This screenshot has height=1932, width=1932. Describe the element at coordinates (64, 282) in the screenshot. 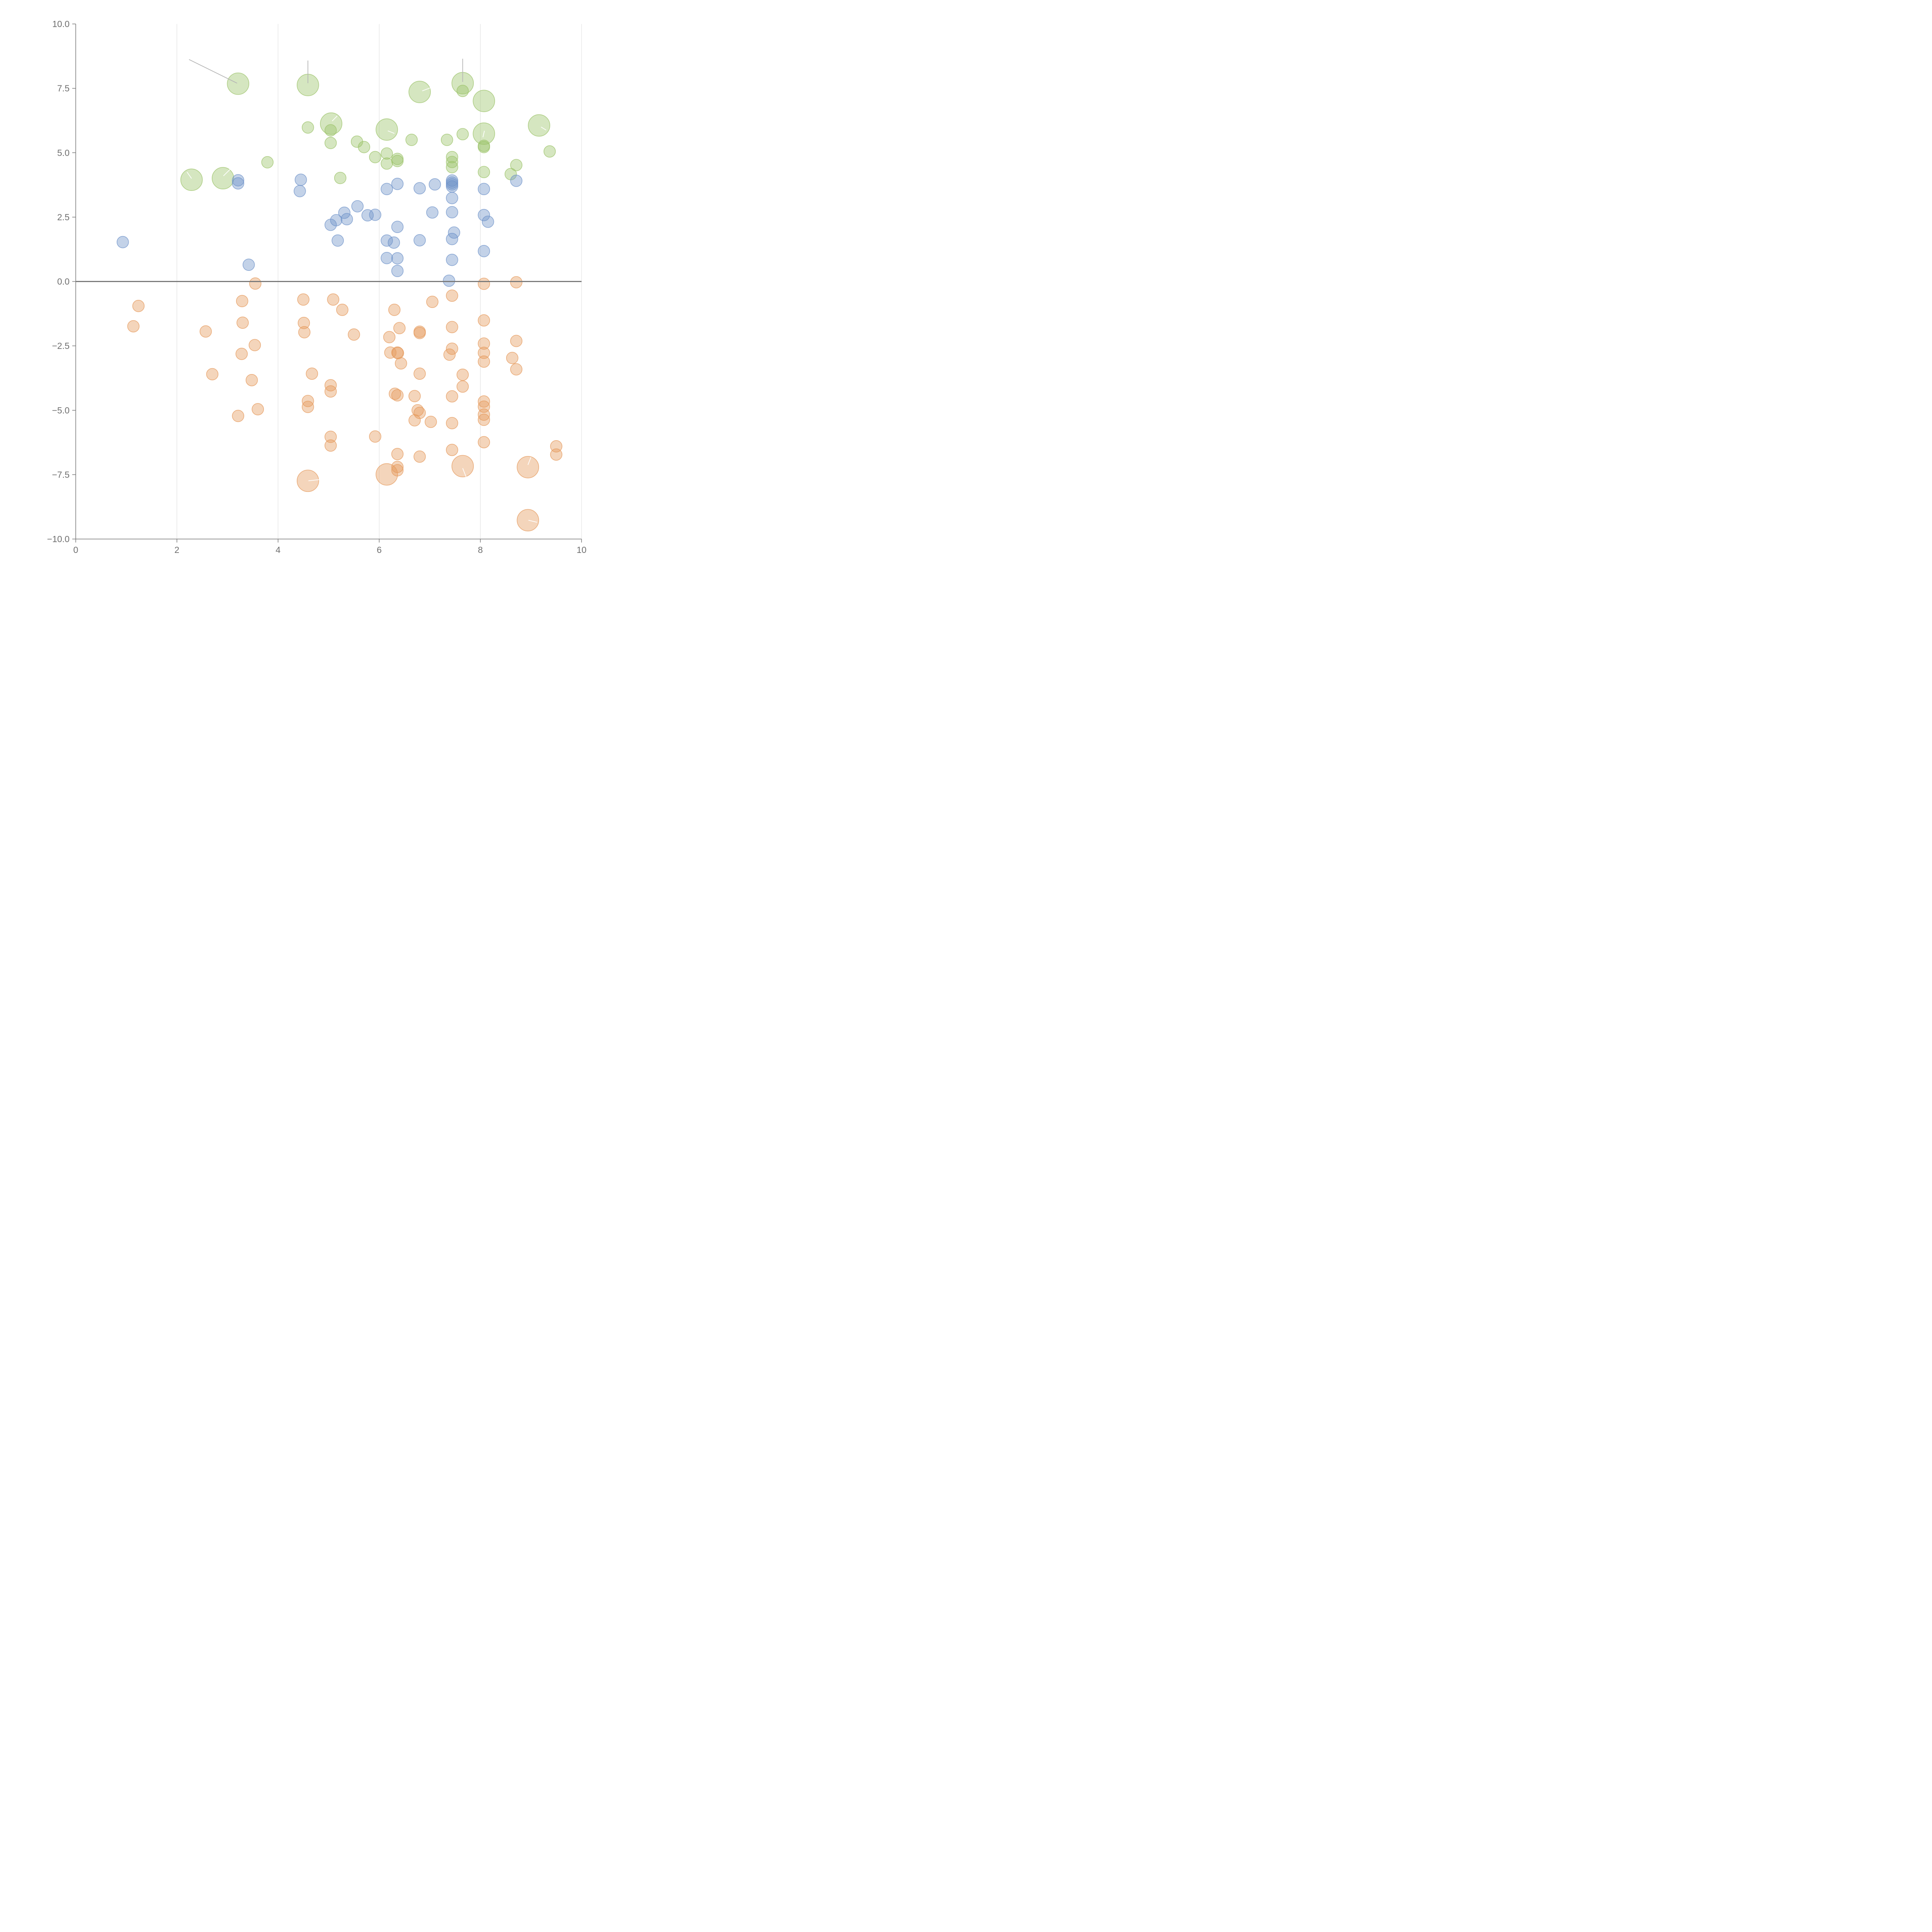

I see `y-tick-label: 0.0` at that location.